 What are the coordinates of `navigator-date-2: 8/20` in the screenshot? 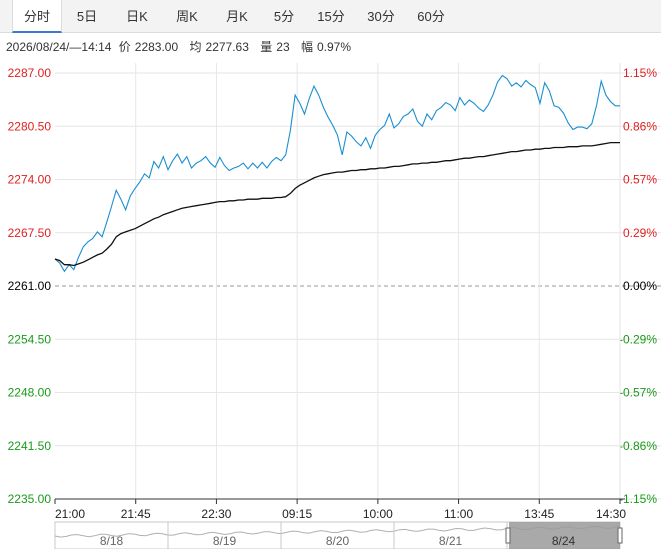 It's located at (338, 541).